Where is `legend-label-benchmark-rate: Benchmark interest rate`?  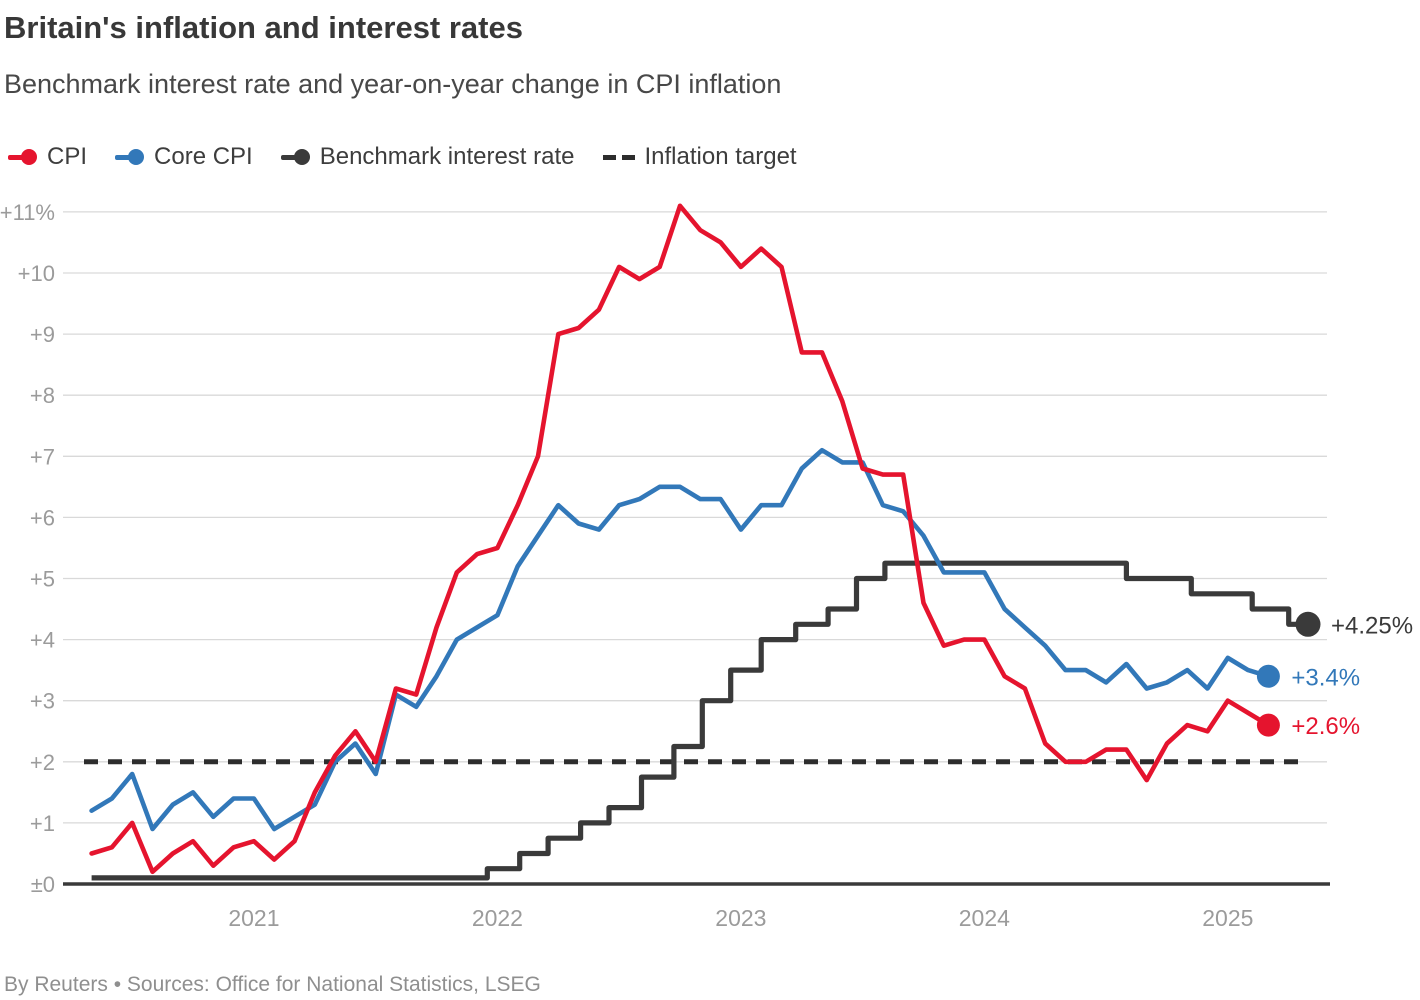 legend-label-benchmark-rate: Benchmark interest rate is located at coordinates (447, 156).